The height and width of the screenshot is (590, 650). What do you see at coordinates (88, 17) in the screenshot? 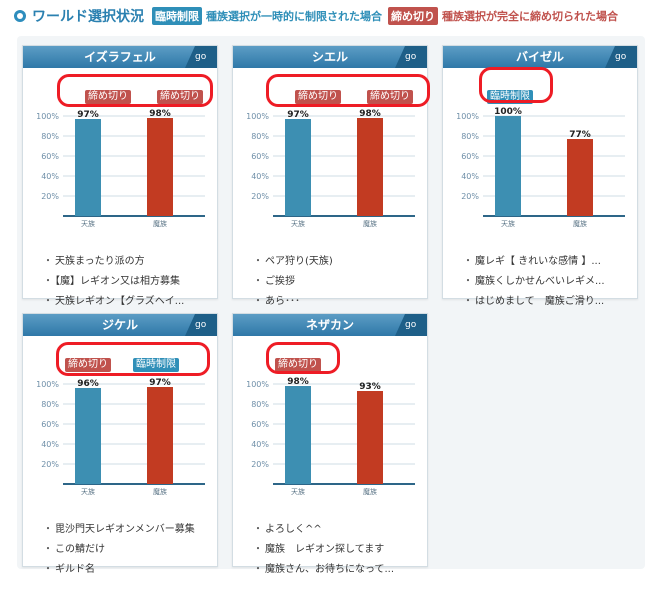
I see `page-title: ワールド選択状況` at bounding box center [88, 17].